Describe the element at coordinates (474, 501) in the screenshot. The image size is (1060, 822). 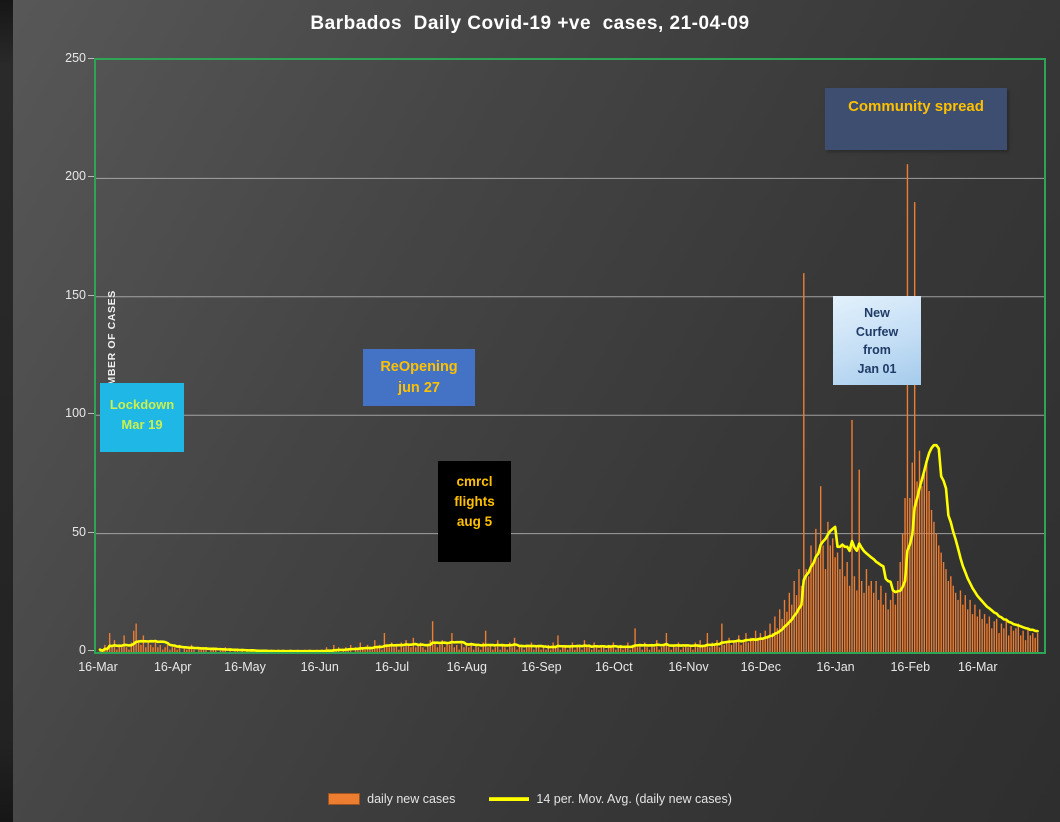
I see `annotation-cmrcl-line2: flights` at that location.